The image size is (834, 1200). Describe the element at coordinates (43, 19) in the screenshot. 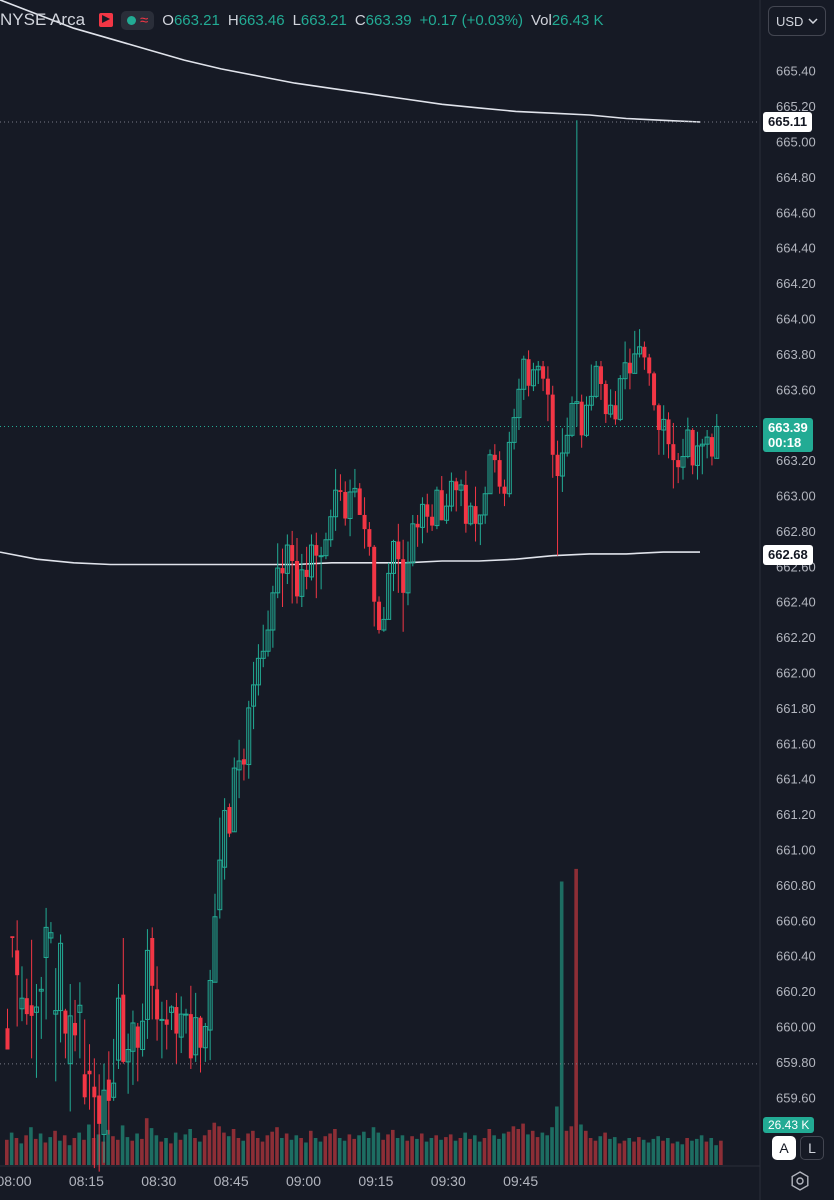

I see `exchange-name: NYSE Arca` at that location.